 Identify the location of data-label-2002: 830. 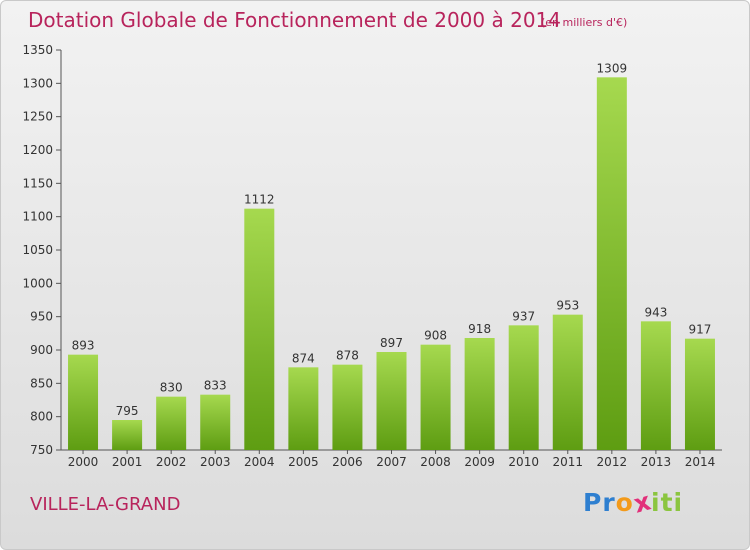
(171, 388).